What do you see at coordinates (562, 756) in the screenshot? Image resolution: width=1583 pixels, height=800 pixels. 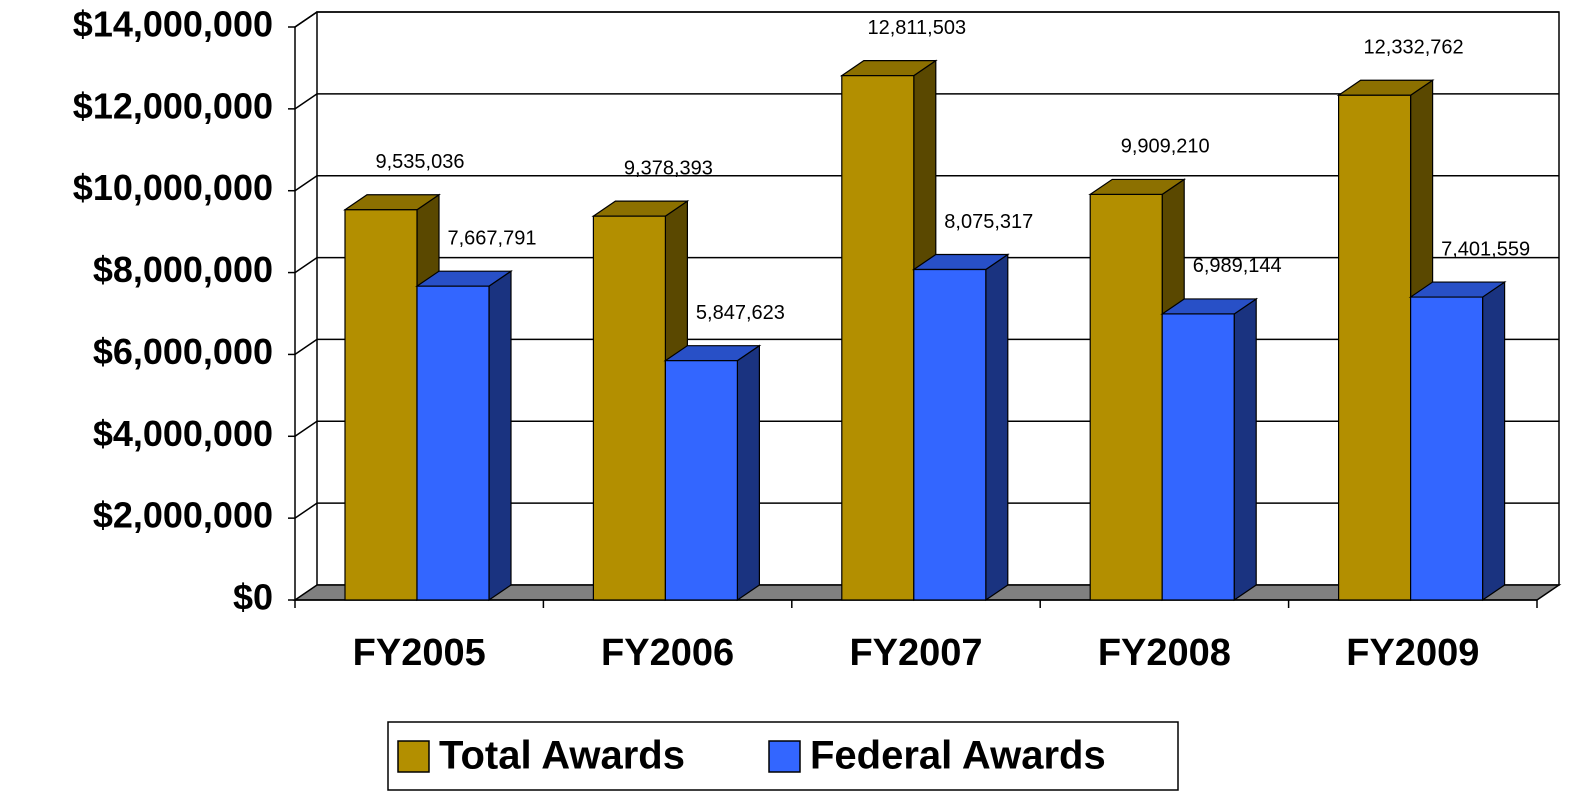 I see `legend-label: Total Awards` at bounding box center [562, 756].